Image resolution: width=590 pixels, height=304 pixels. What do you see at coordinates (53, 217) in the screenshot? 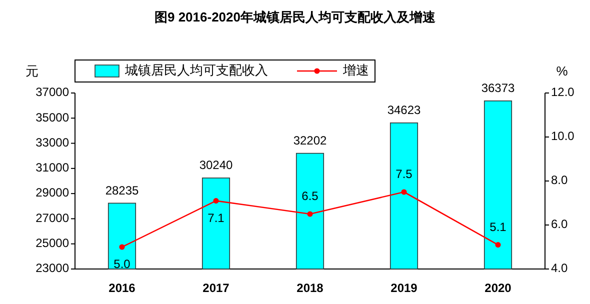
I see `y-tick-label: 27000` at bounding box center [53, 217].